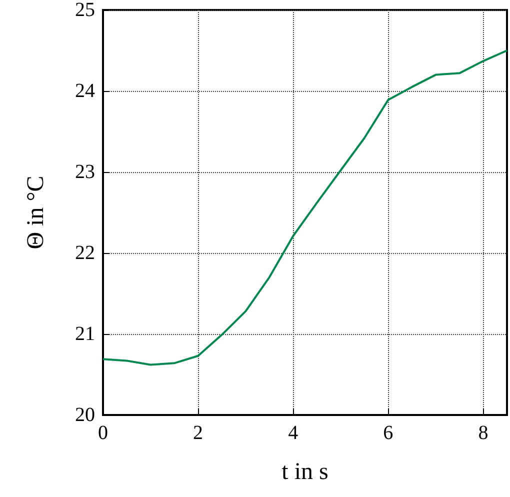 This screenshot has height=497, width=510. I want to click on x-tick-label: 8, so click(483, 433).